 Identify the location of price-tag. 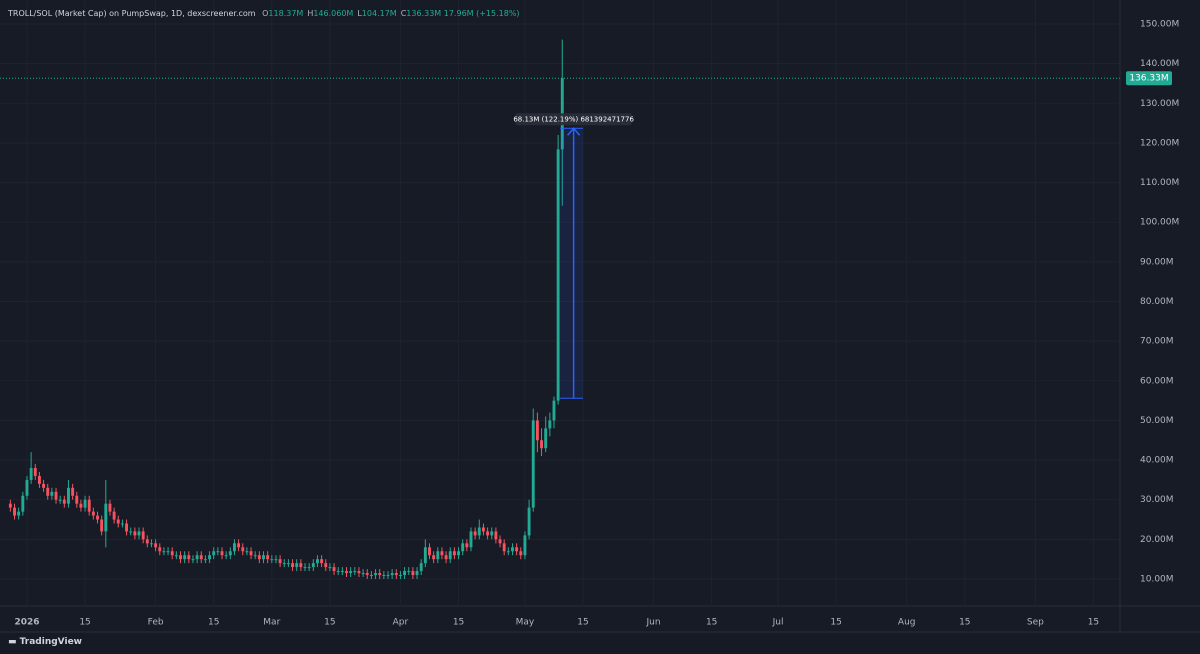
(1149, 78).